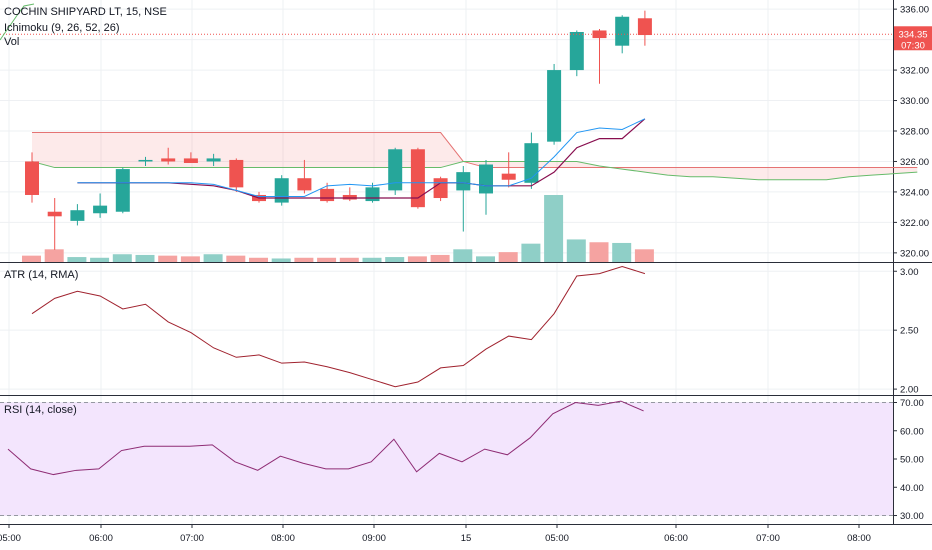  I want to click on last-price-tag, so click(913, 38).